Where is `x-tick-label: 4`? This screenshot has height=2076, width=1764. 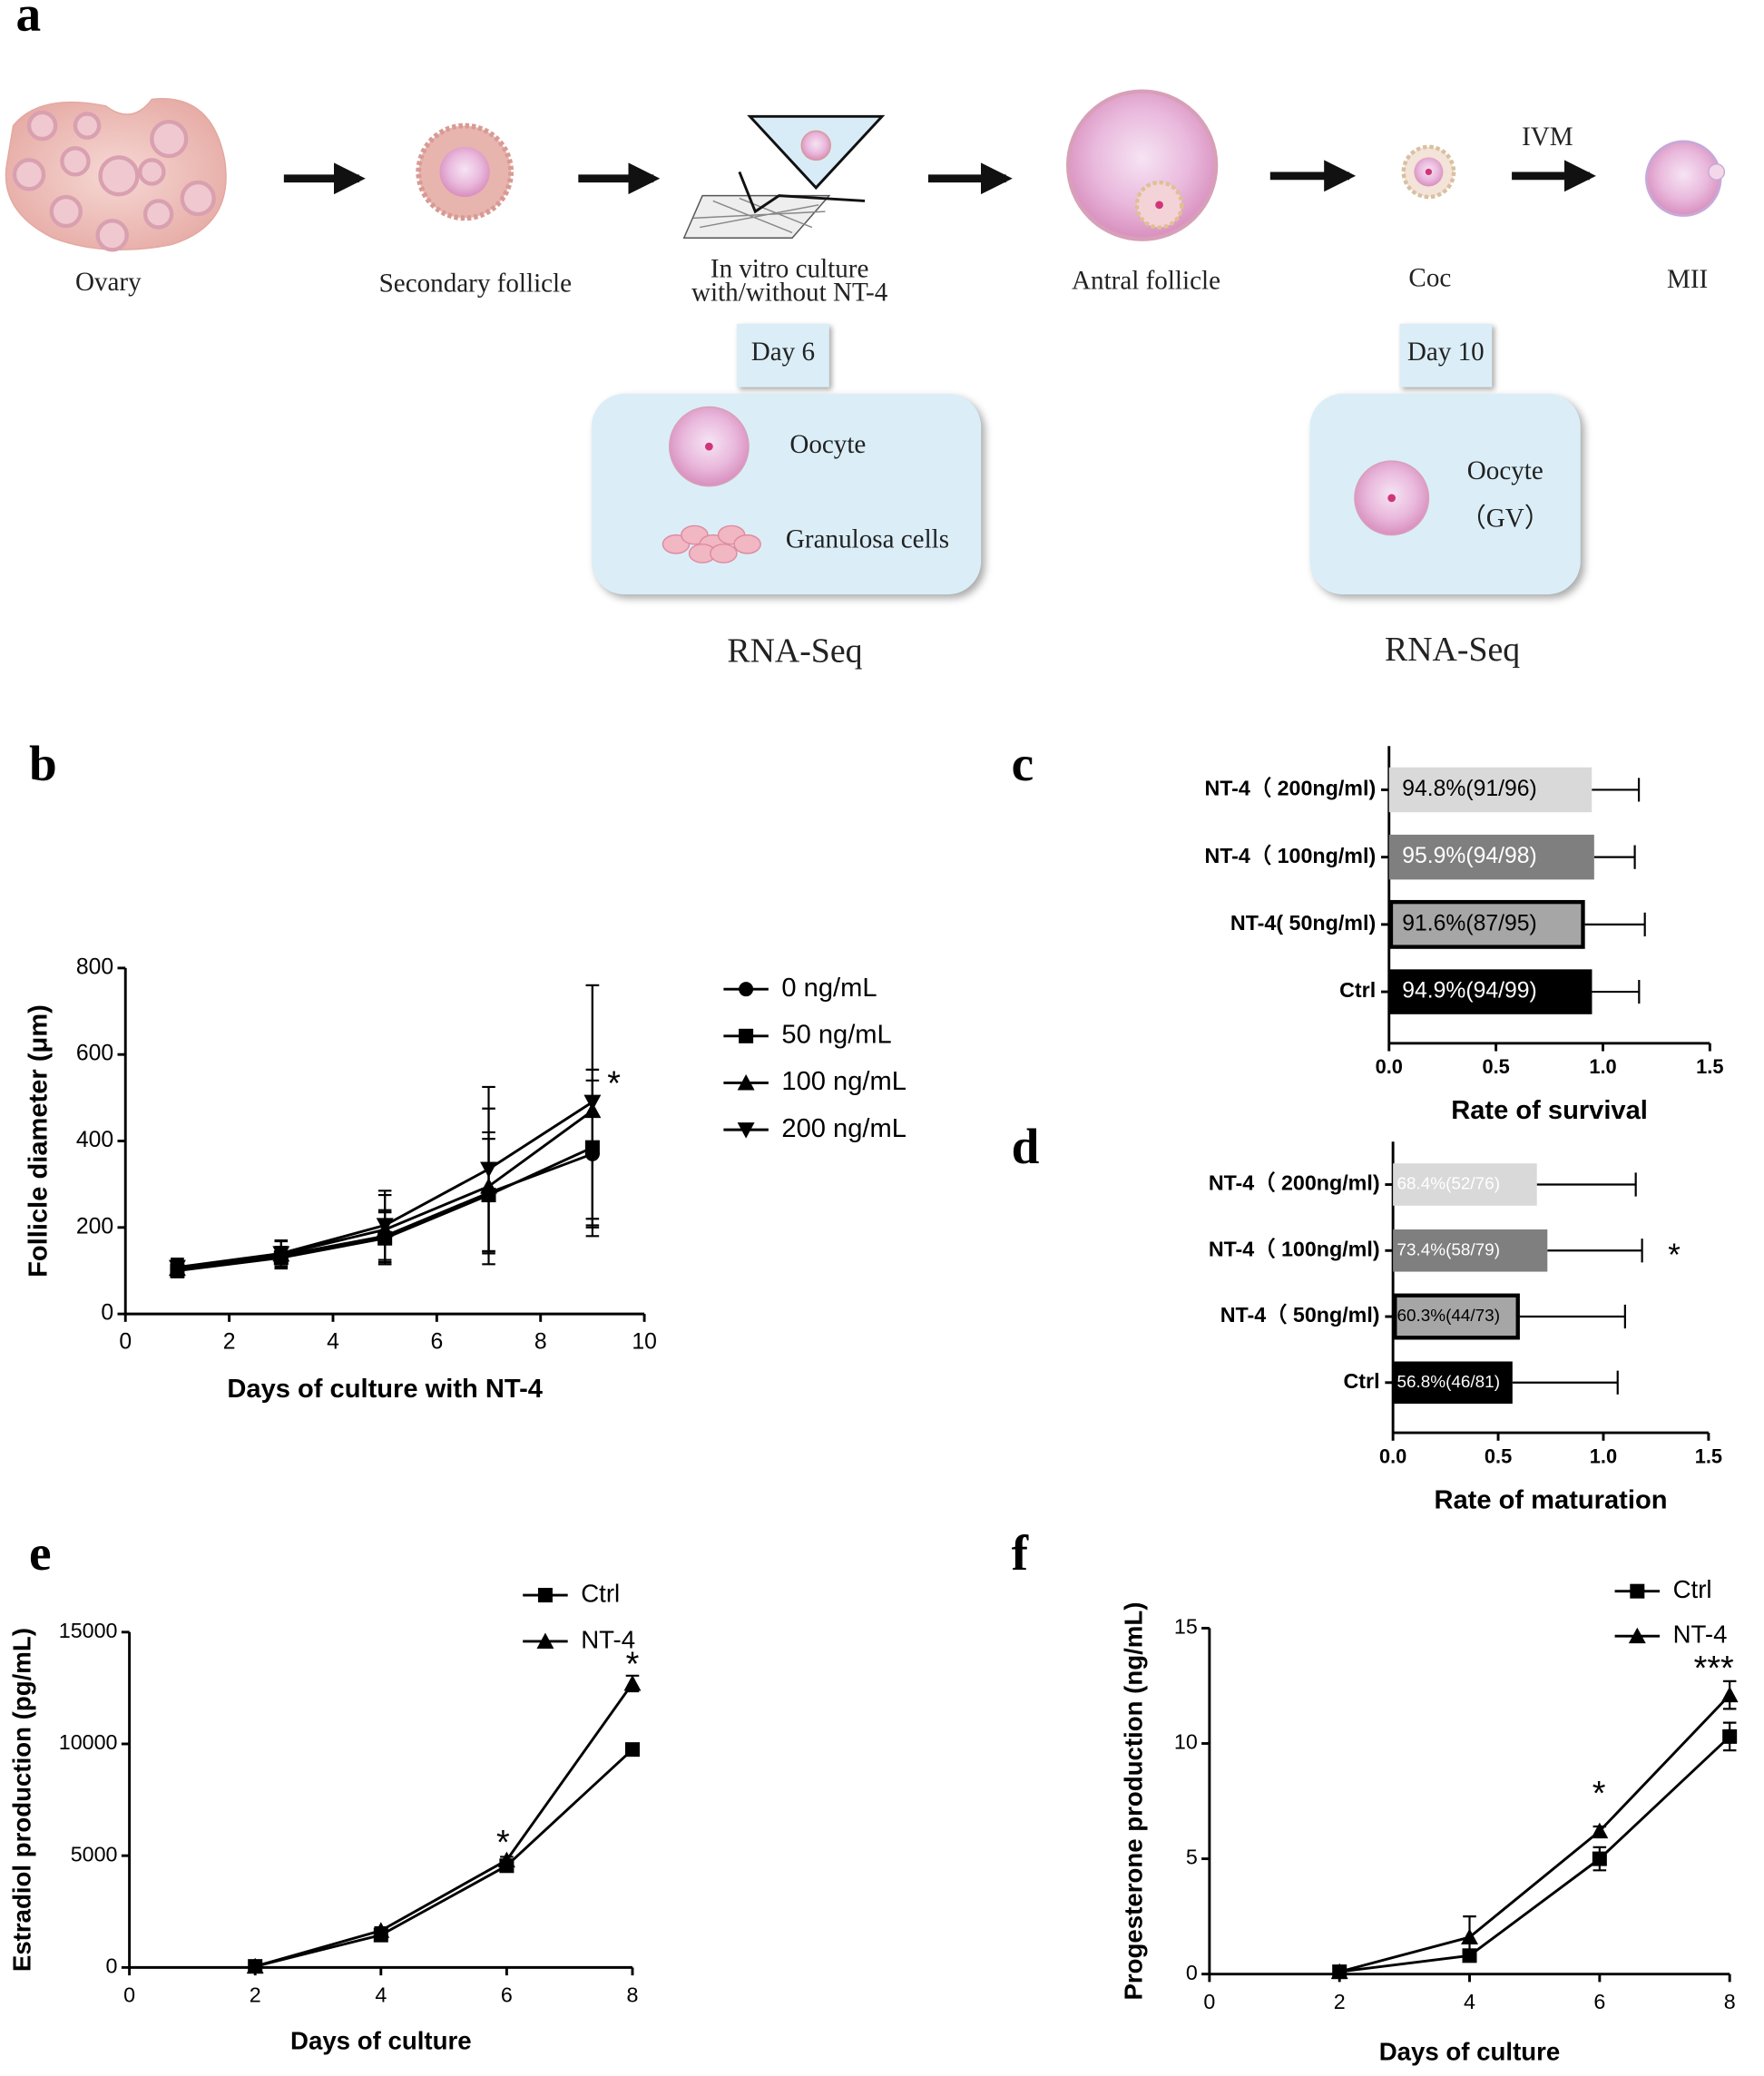 x-tick-label: 4 is located at coordinates (333, 1342).